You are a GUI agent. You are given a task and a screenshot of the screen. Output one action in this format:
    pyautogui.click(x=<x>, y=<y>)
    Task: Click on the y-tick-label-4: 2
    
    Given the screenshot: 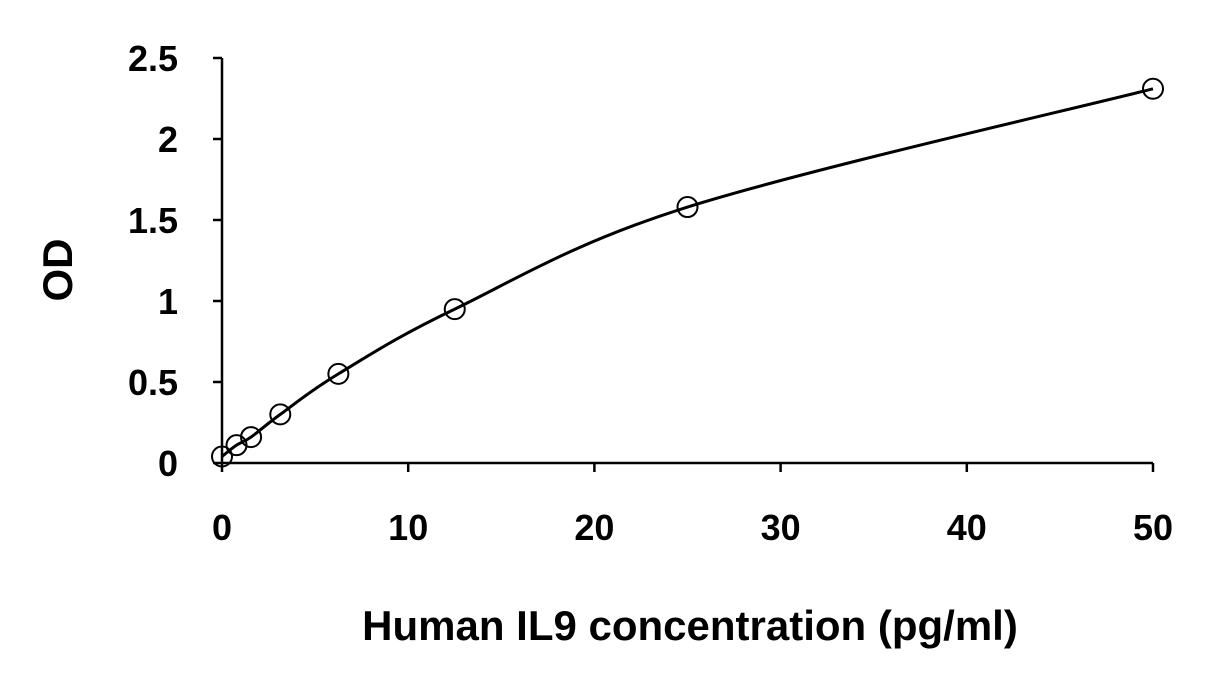 What is the action you would take?
    pyautogui.click(x=168, y=139)
    